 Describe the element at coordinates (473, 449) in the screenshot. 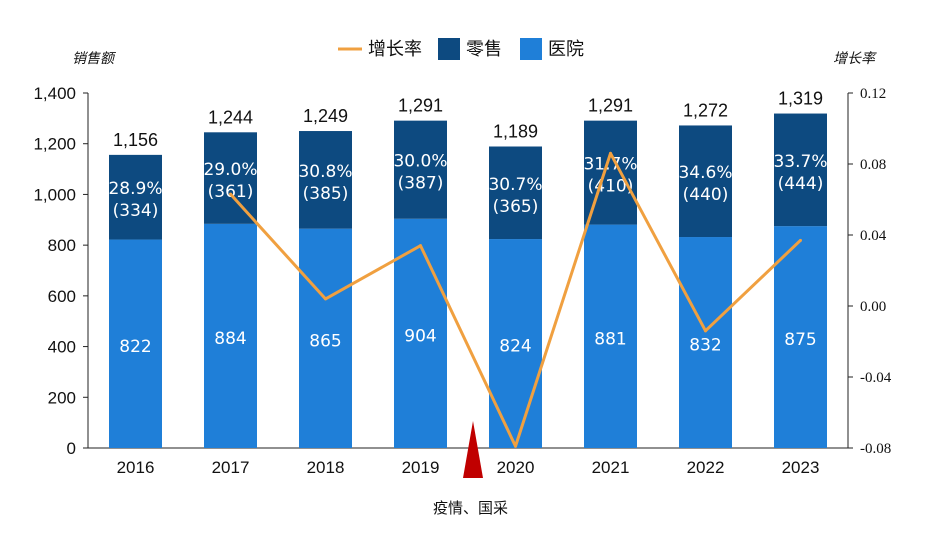

I see `annotation-marker` at that location.